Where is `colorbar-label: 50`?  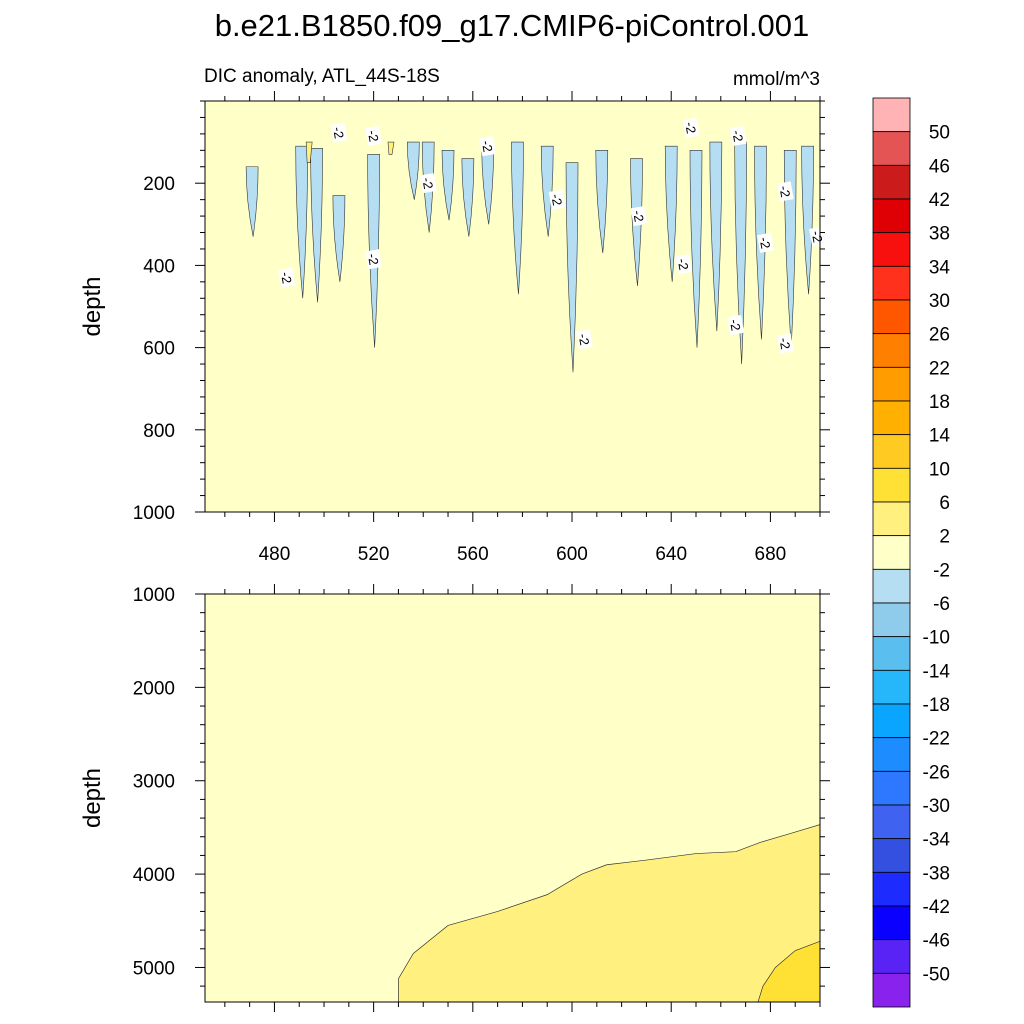
colorbar-label: 50 is located at coordinates (939, 133).